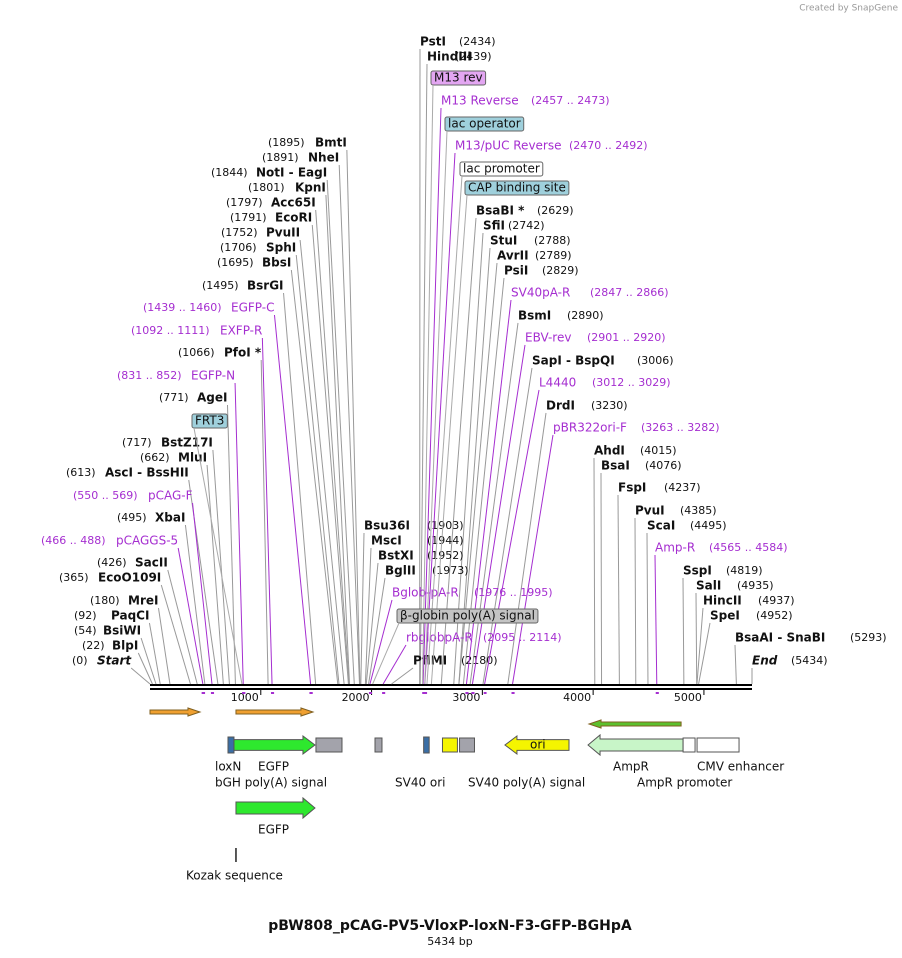 Image resolution: width=902 pixels, height=958 pixels. I want to click on feature-label: ori, so click(538, 745).